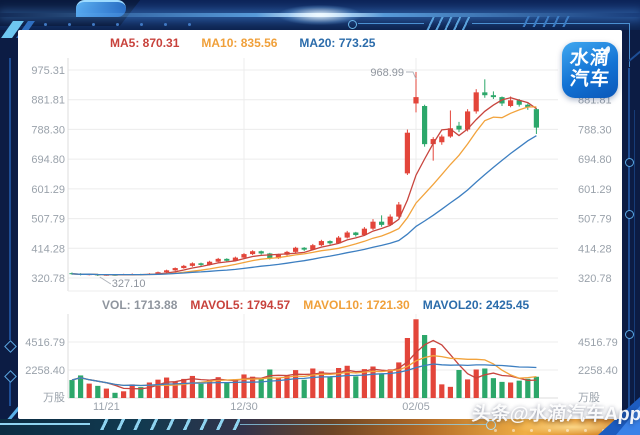 This screenshot has width=640, height=435. Describe the element at coordinates (145, 43) in the screenshot. I see `ma5-legend-label: MA5: 870.31` at that location.